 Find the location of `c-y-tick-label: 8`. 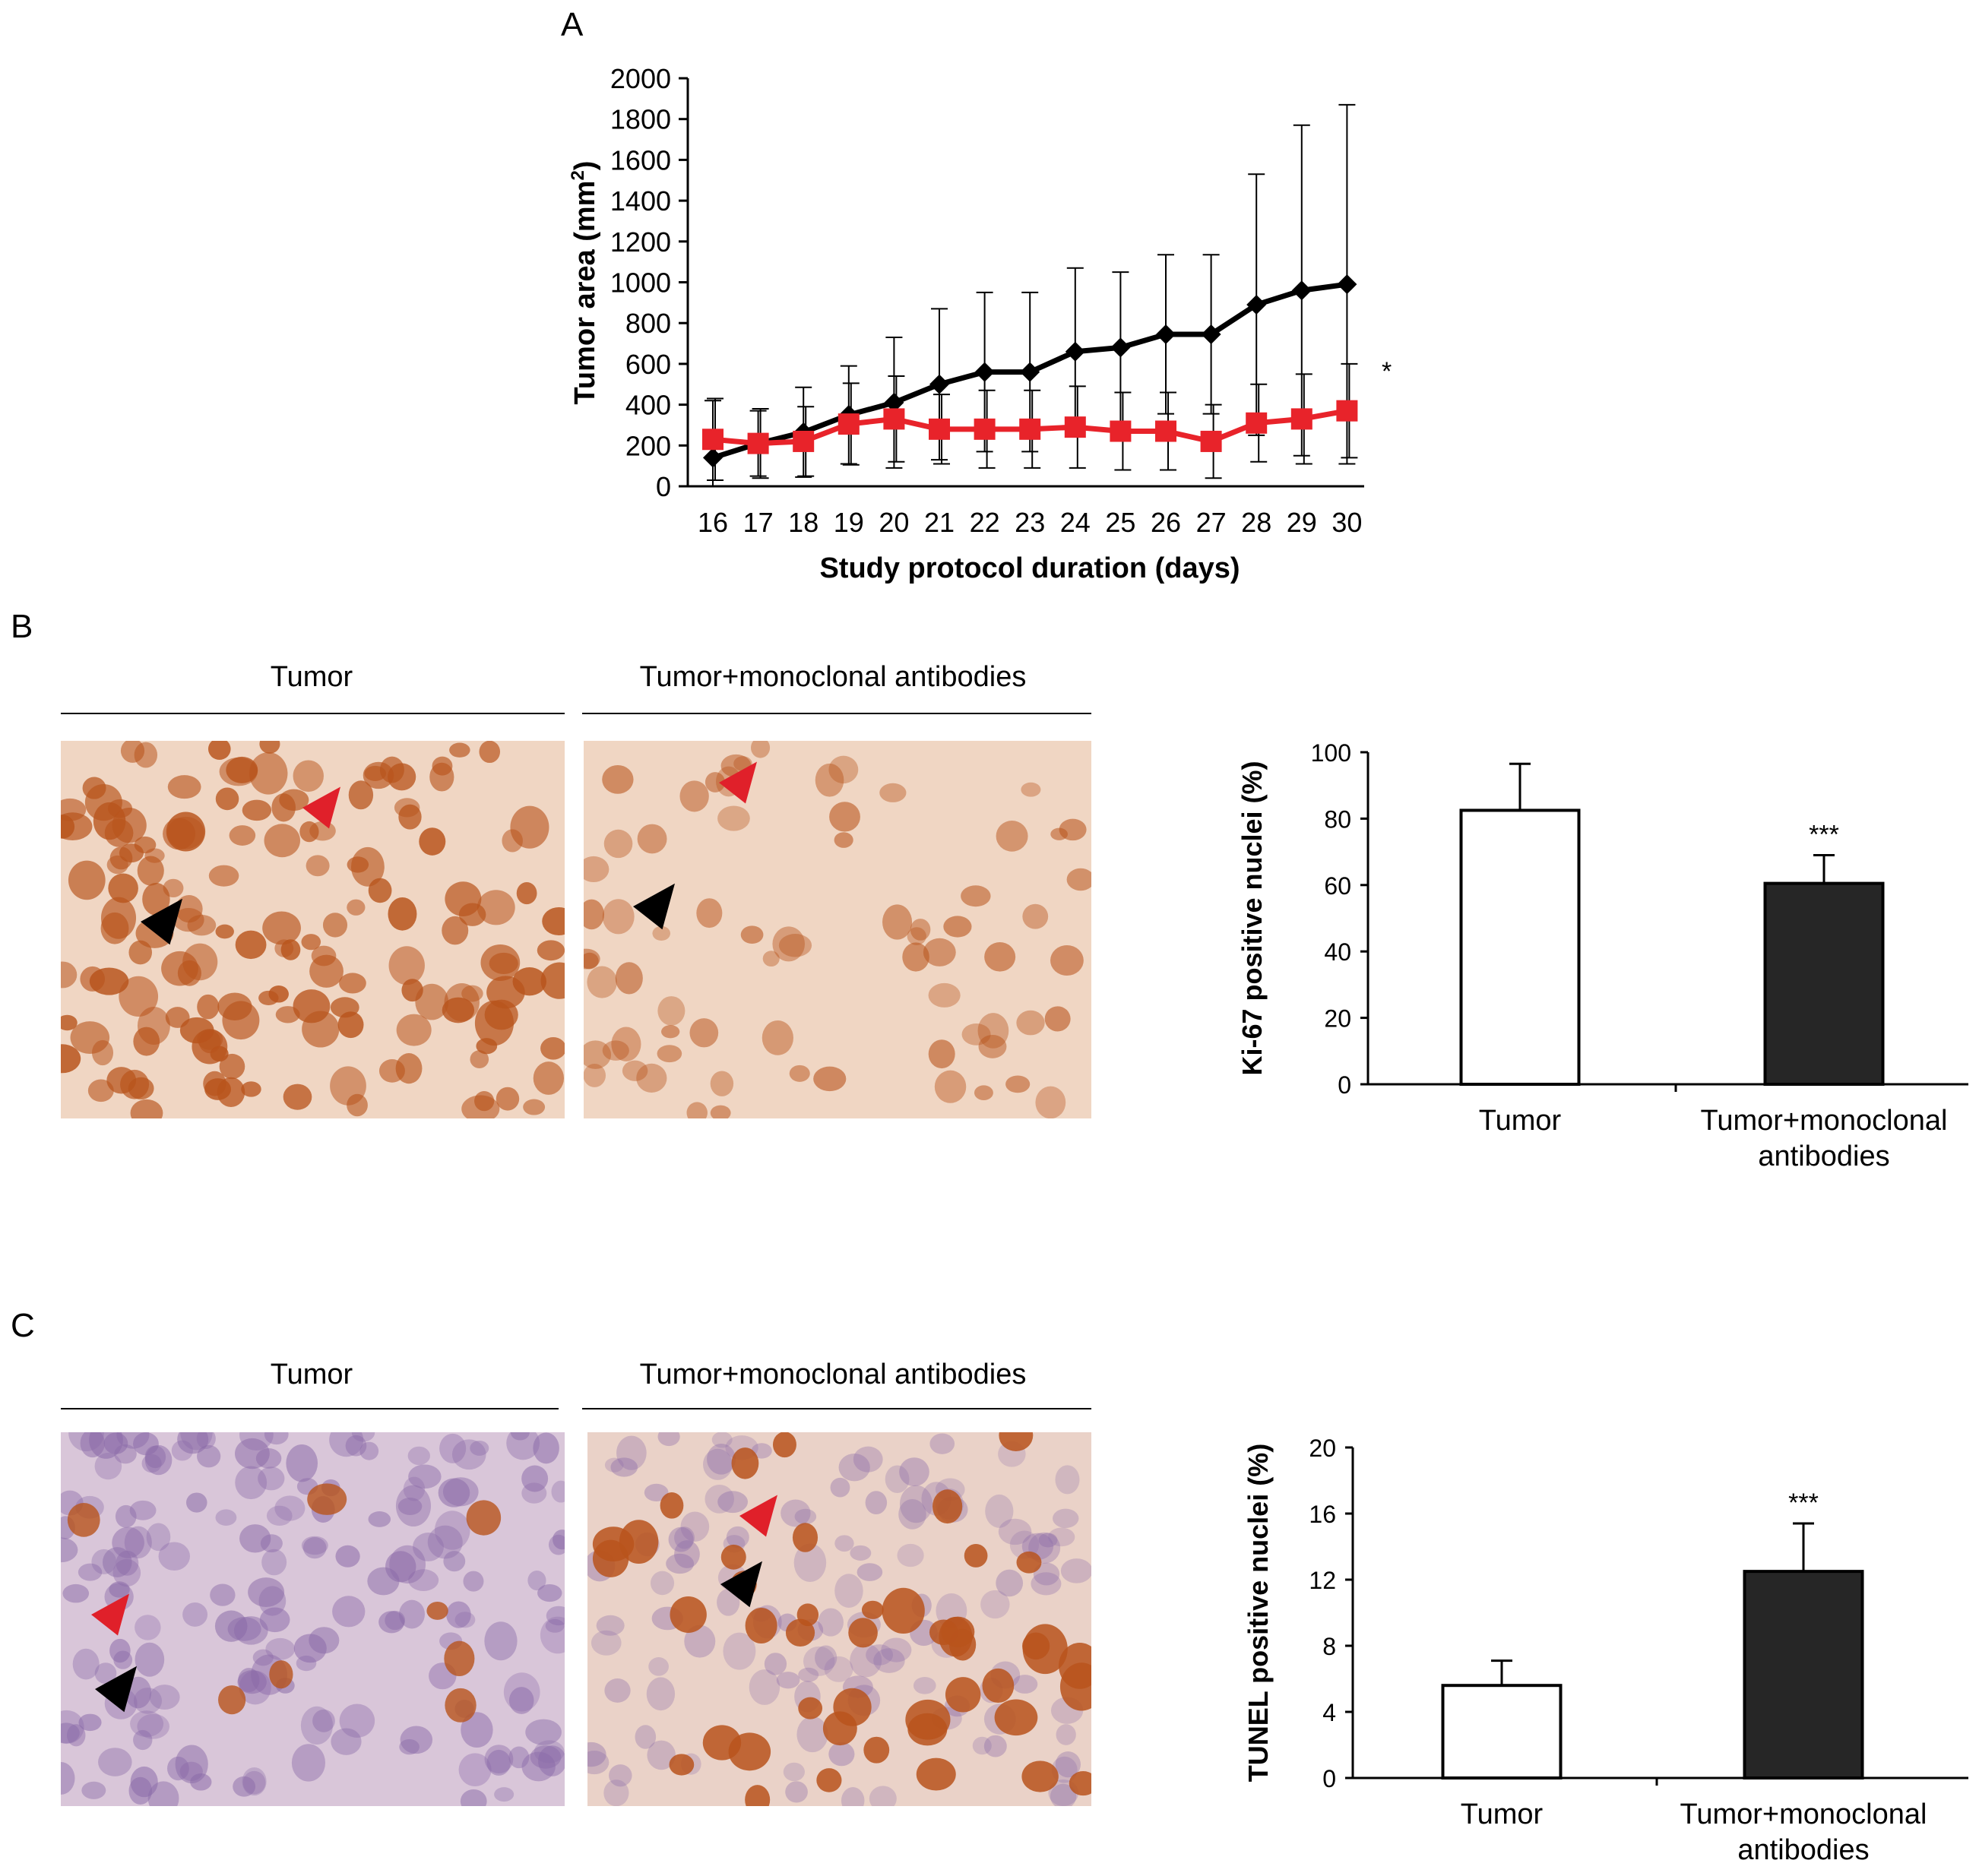

c-y-tick-label: 8 is located at coordinates (1329, 1647).